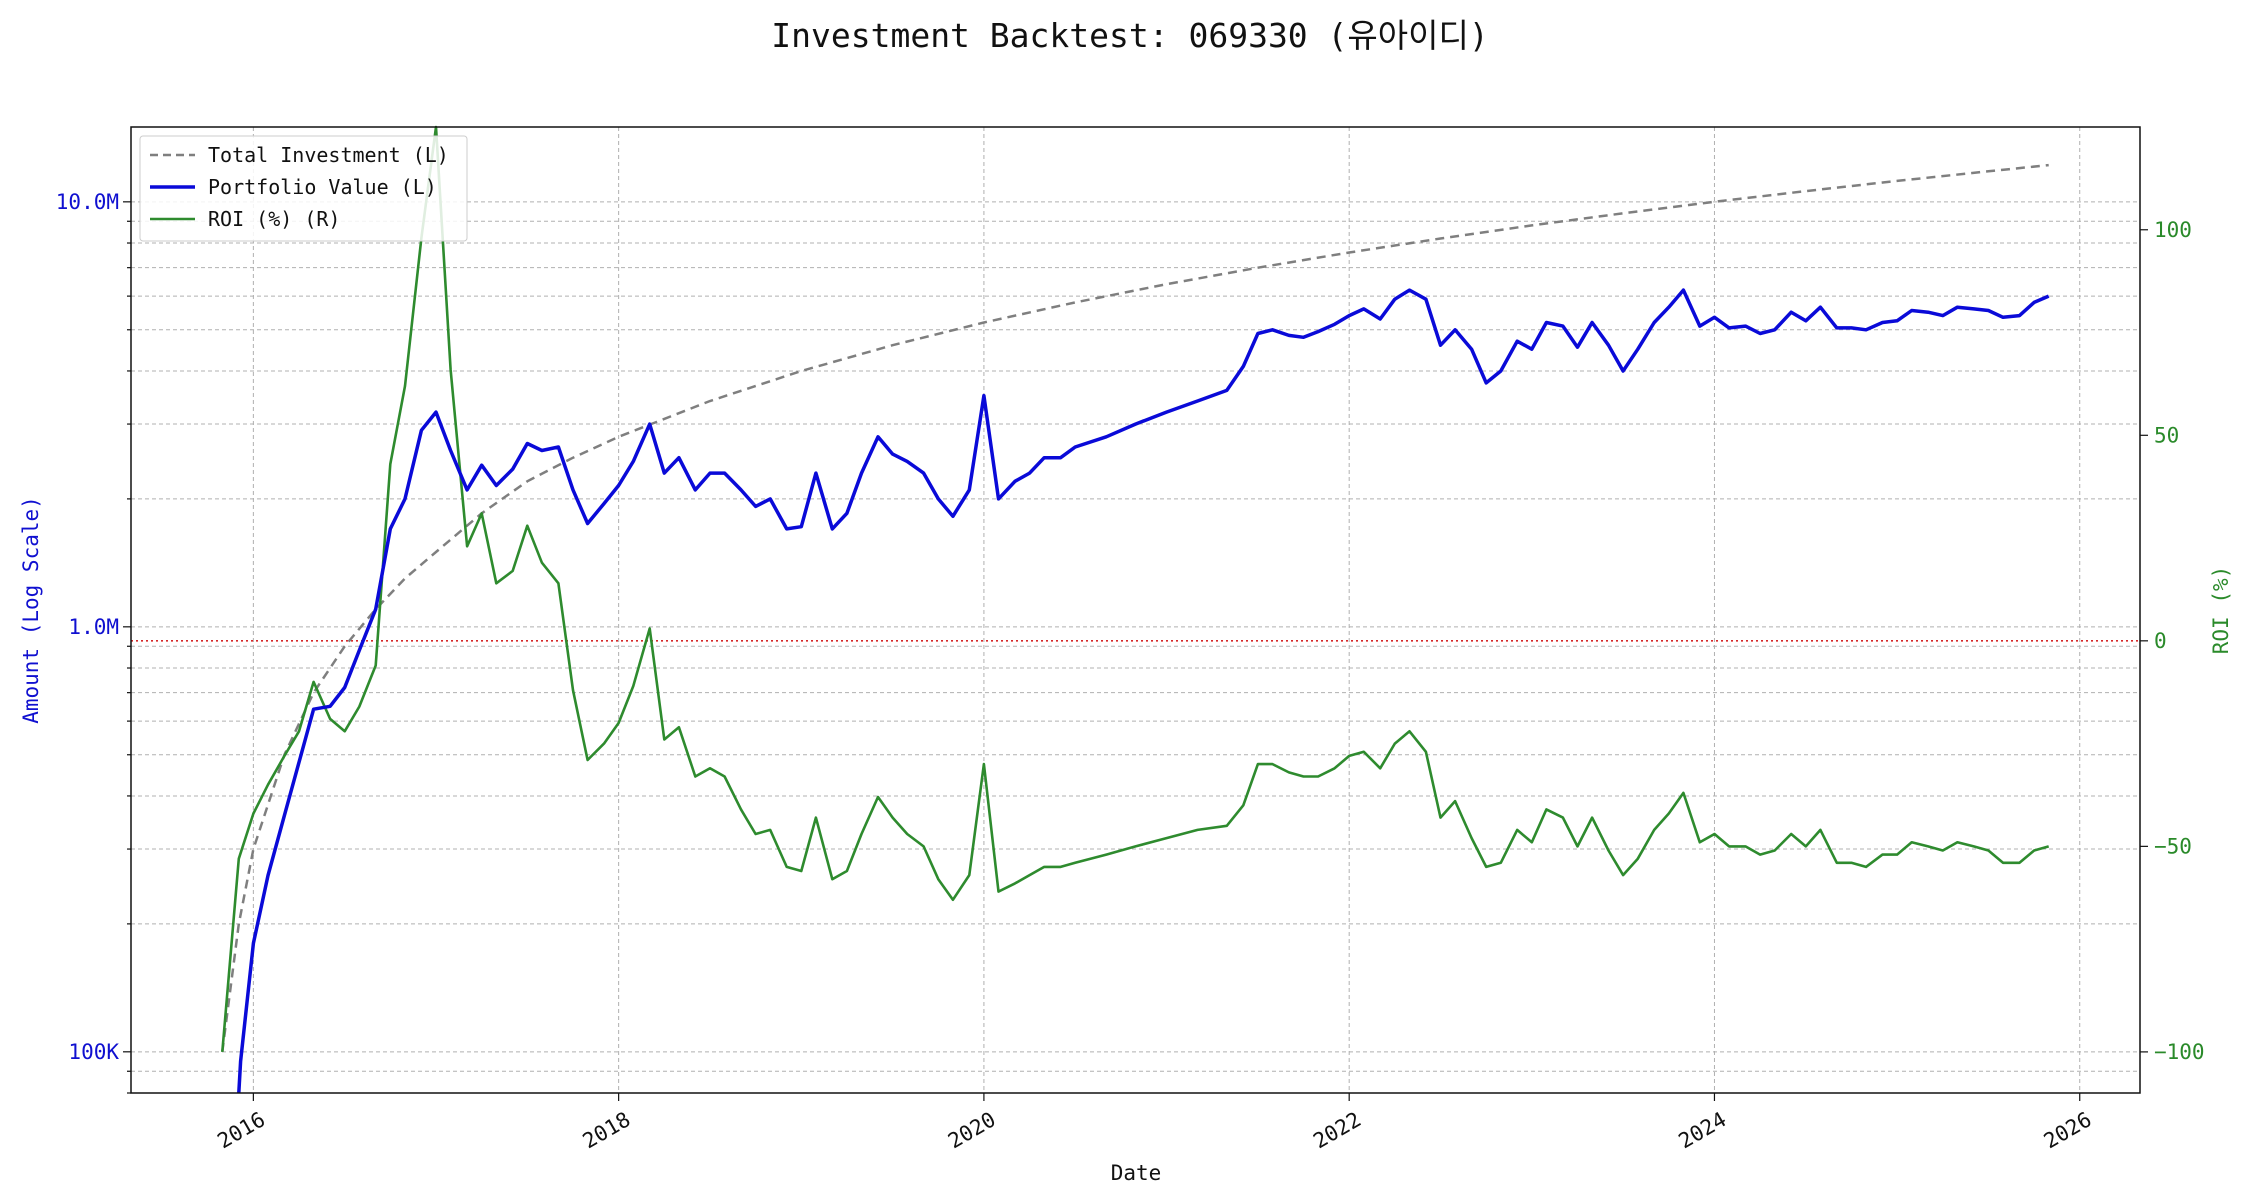  What do you see at coordinates (1337, 1130) in the screenshot?
I see `x-tick-label: 2022` at bounding box center [1337, 1130].